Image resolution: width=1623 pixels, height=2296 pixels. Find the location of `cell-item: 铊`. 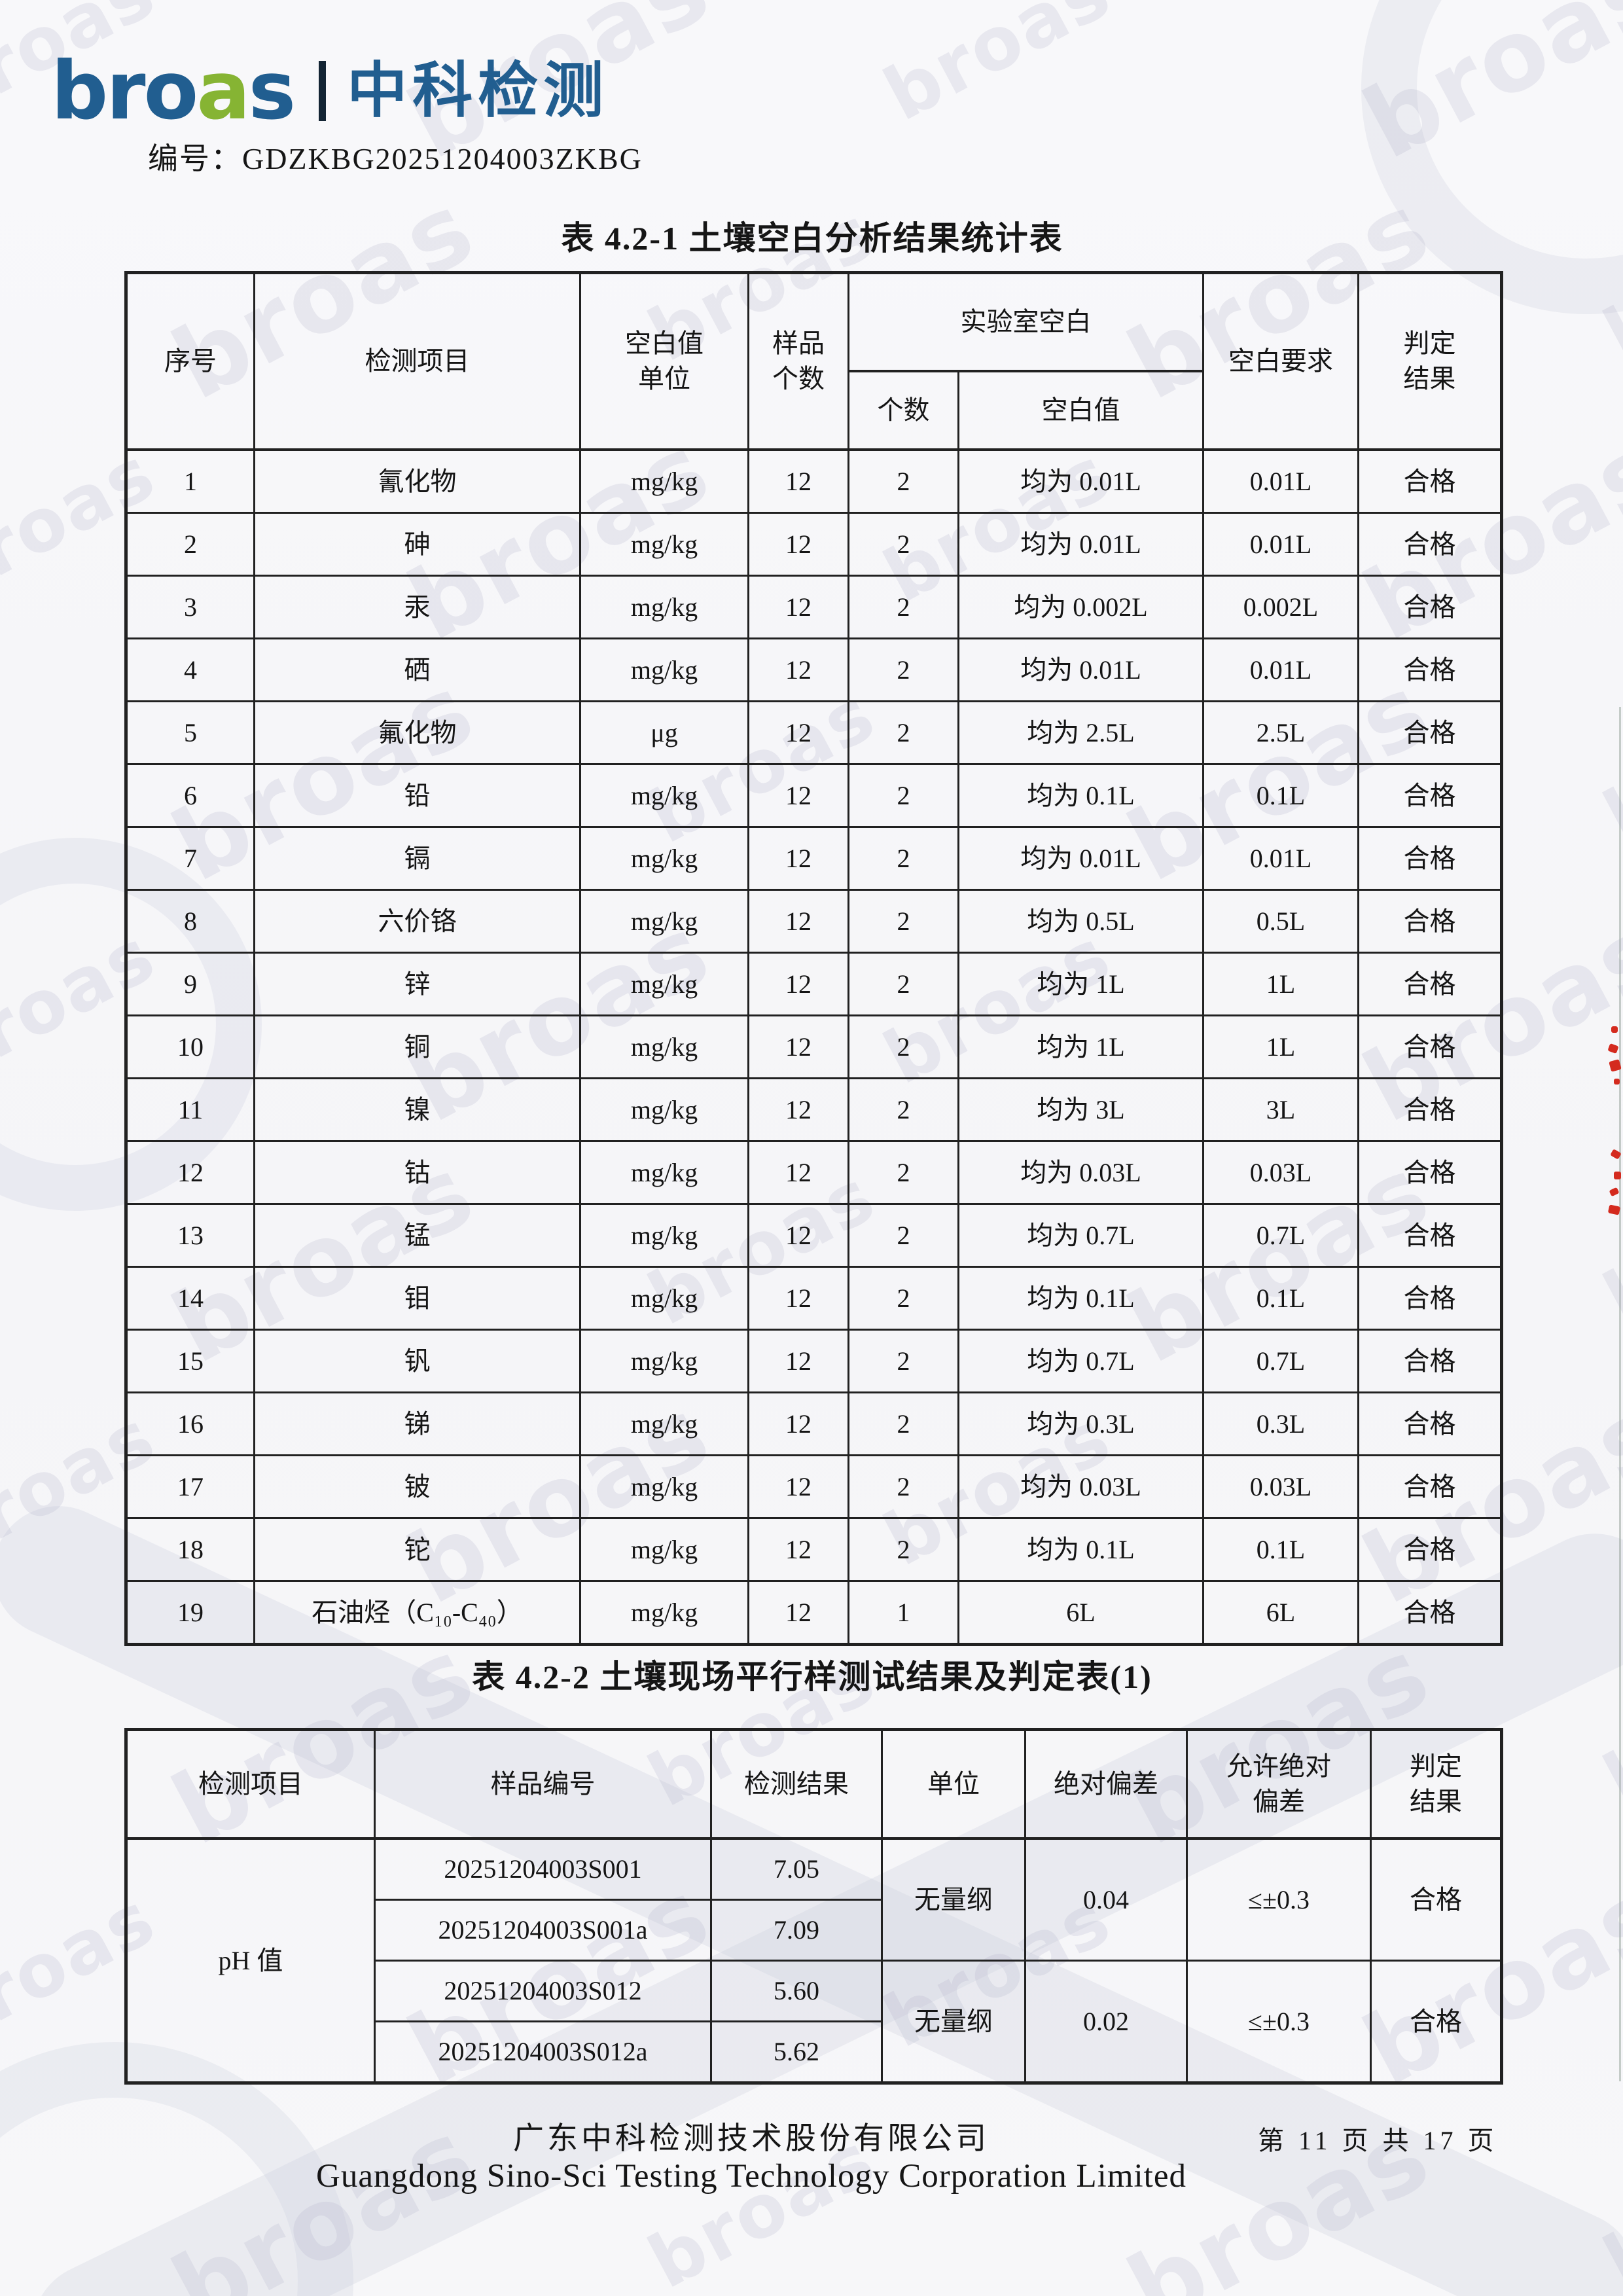

cell-item: 铊 is located at coordinates (417, 1549).